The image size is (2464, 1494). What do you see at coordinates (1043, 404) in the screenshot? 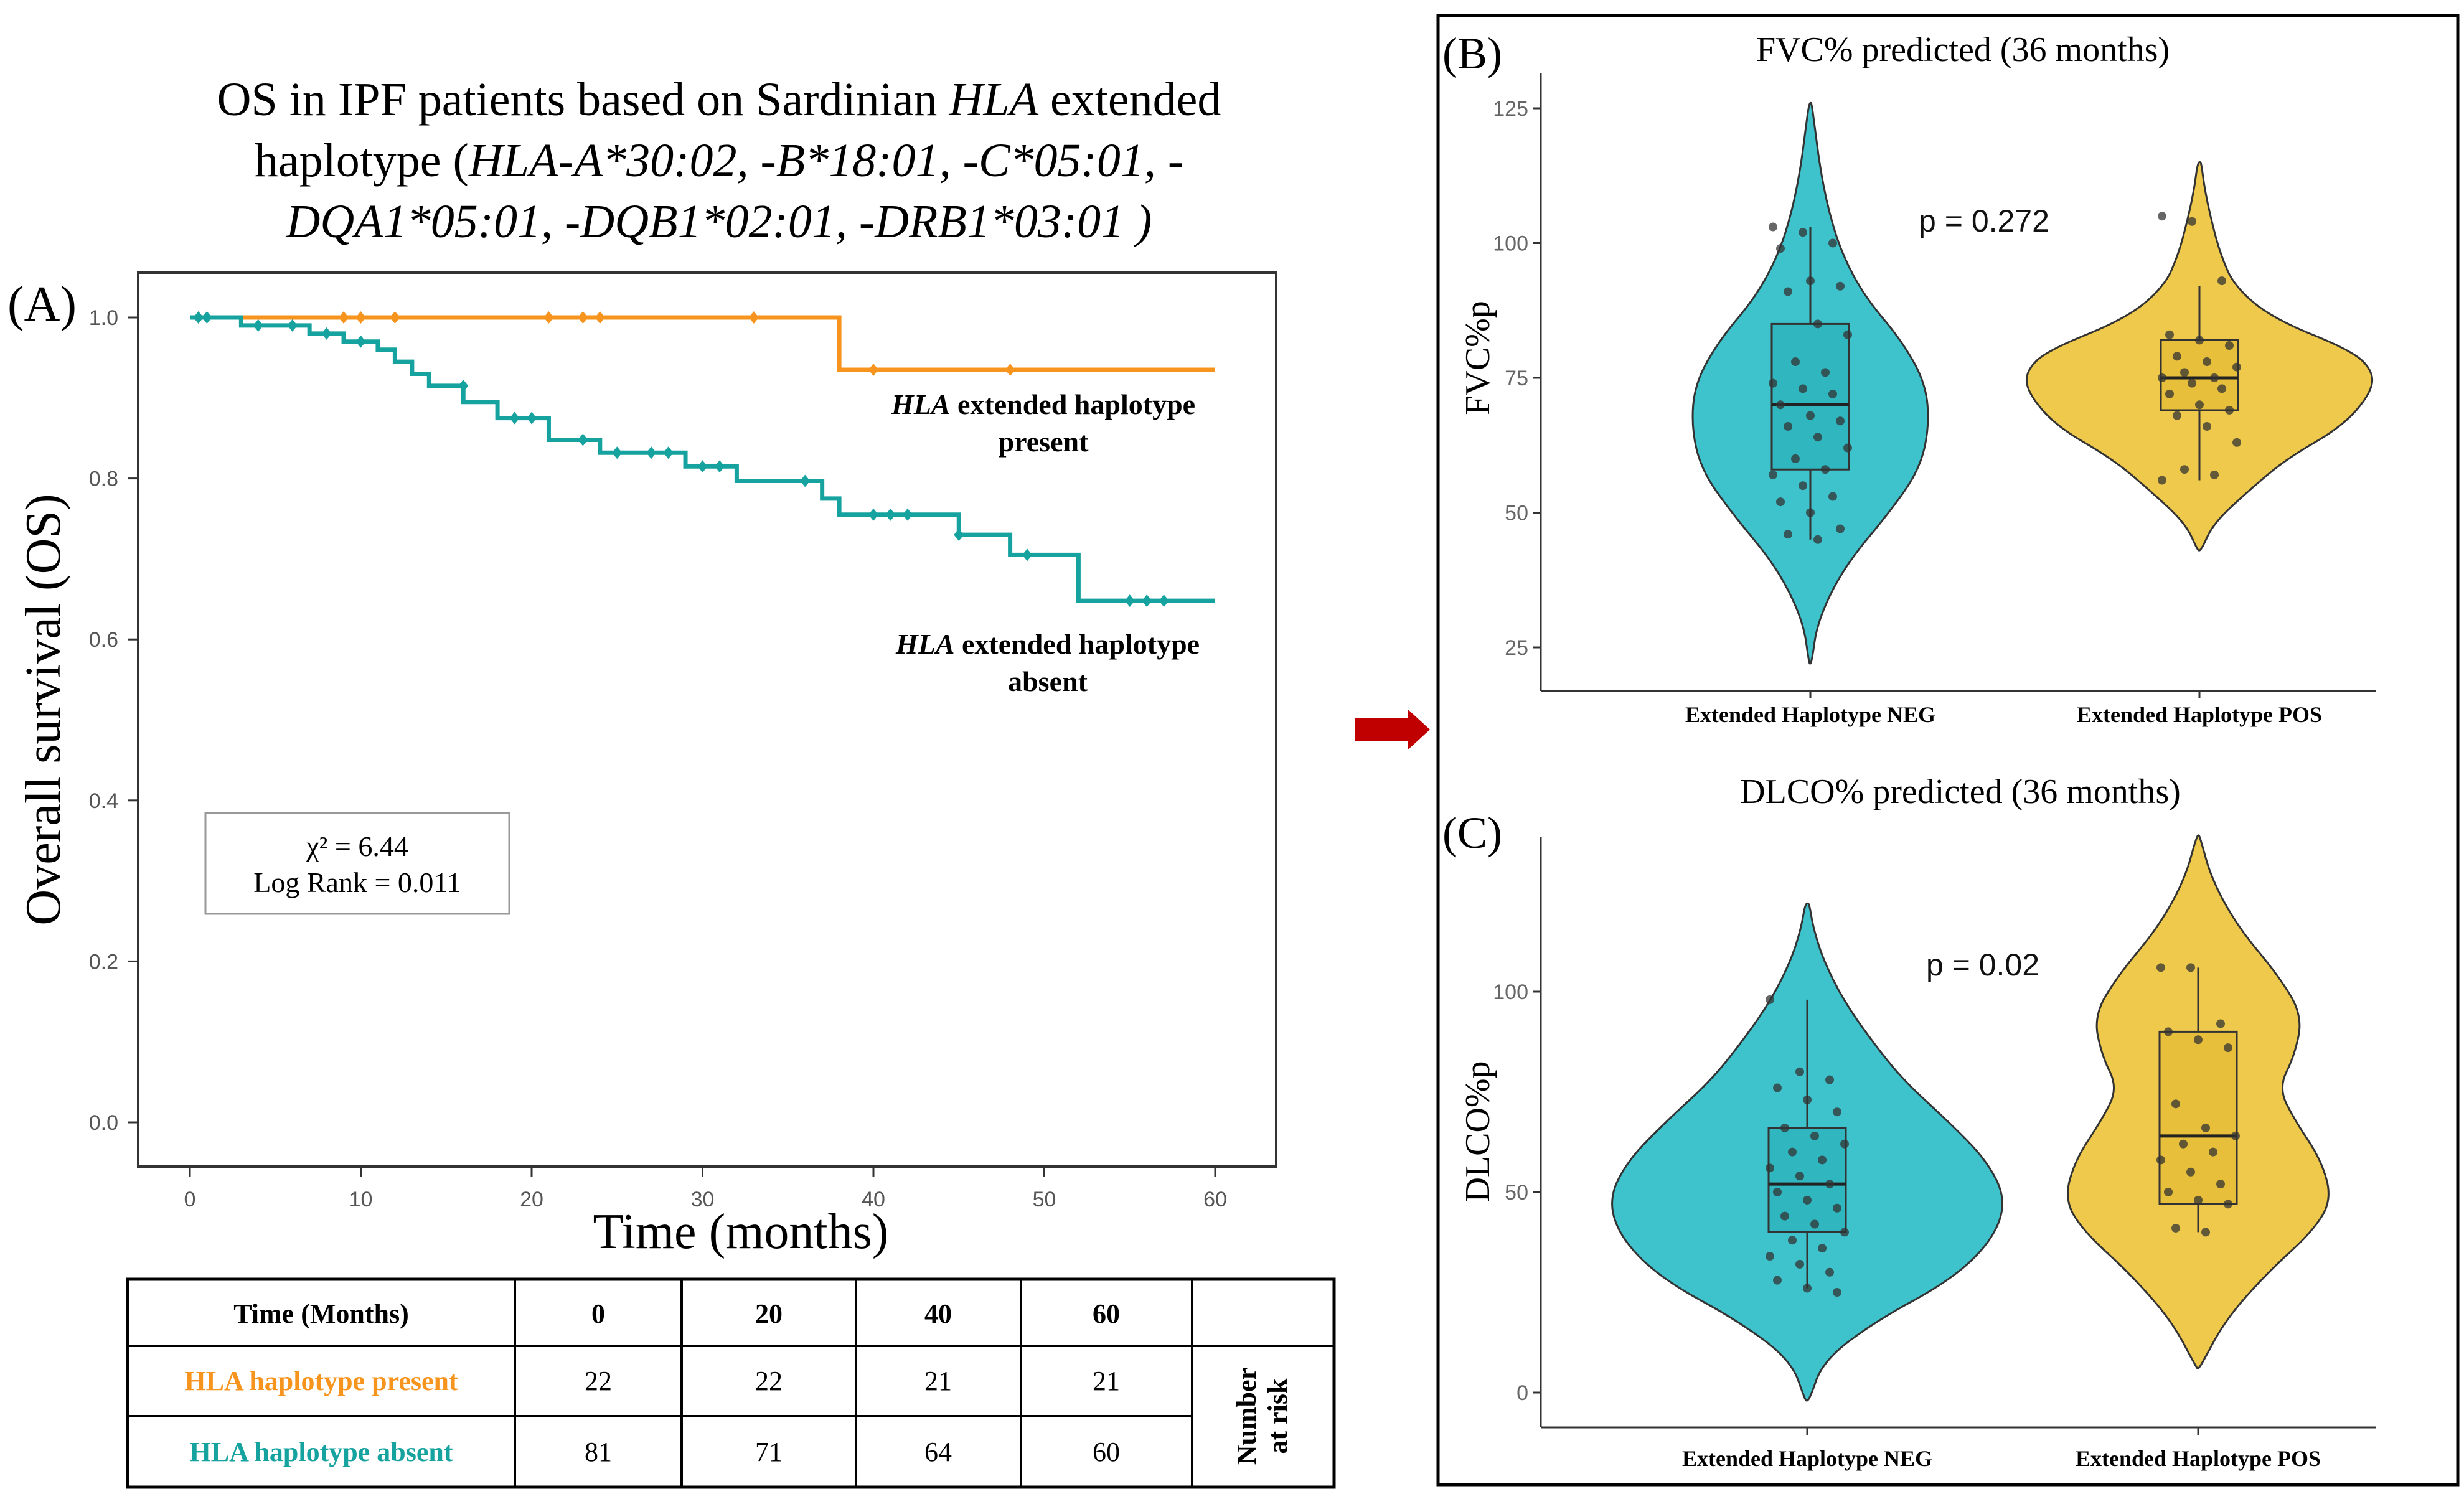
I see `present-curve-label-line1: HLA extended haplotype` at bounding box center [1043, 404].